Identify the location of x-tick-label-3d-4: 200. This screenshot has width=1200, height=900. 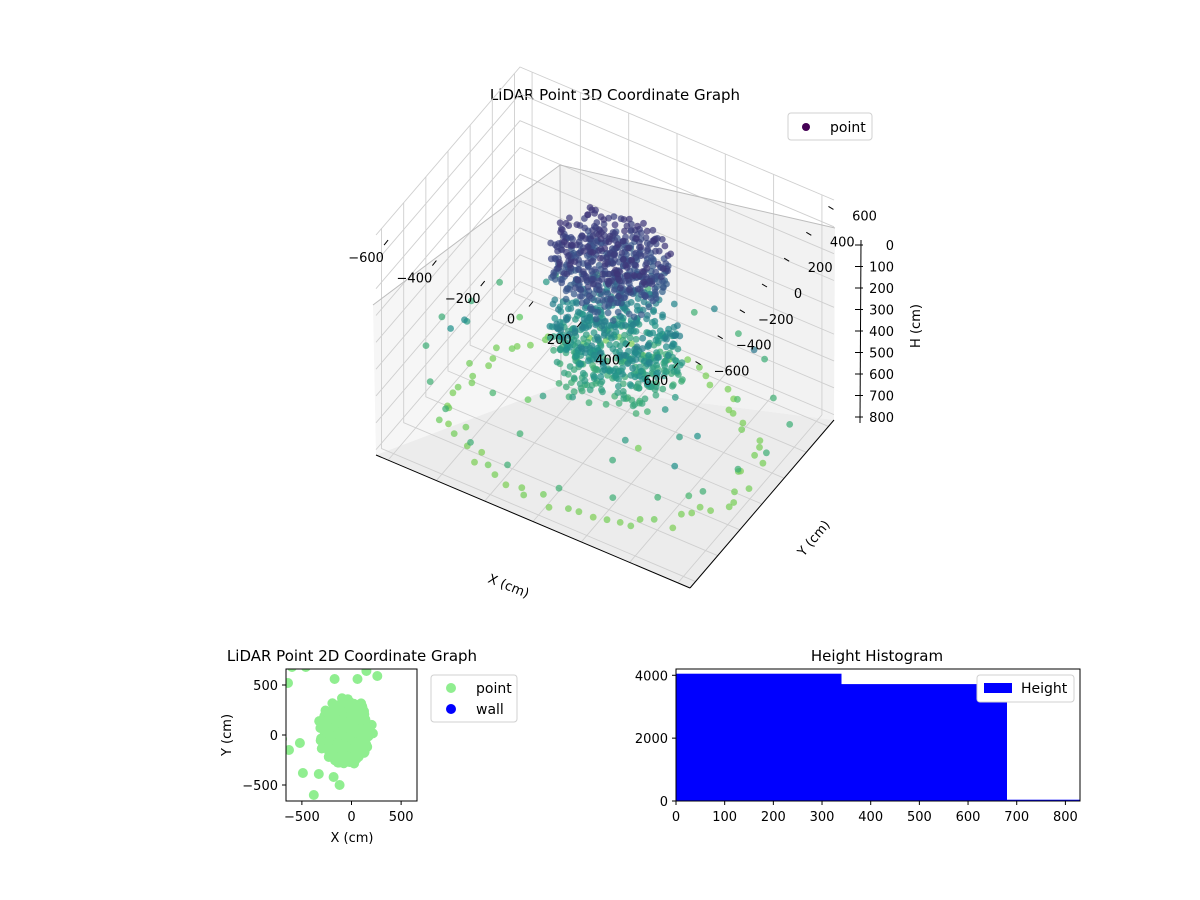
(559, 340).